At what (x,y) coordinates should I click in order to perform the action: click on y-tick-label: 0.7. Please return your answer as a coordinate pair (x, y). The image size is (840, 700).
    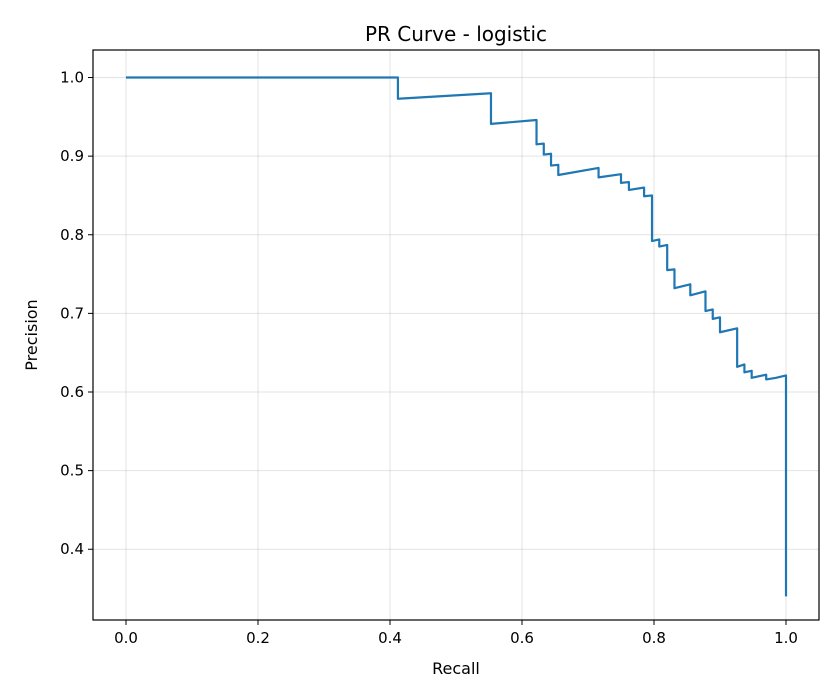
    Looking at the image, I should click on (72, 313).